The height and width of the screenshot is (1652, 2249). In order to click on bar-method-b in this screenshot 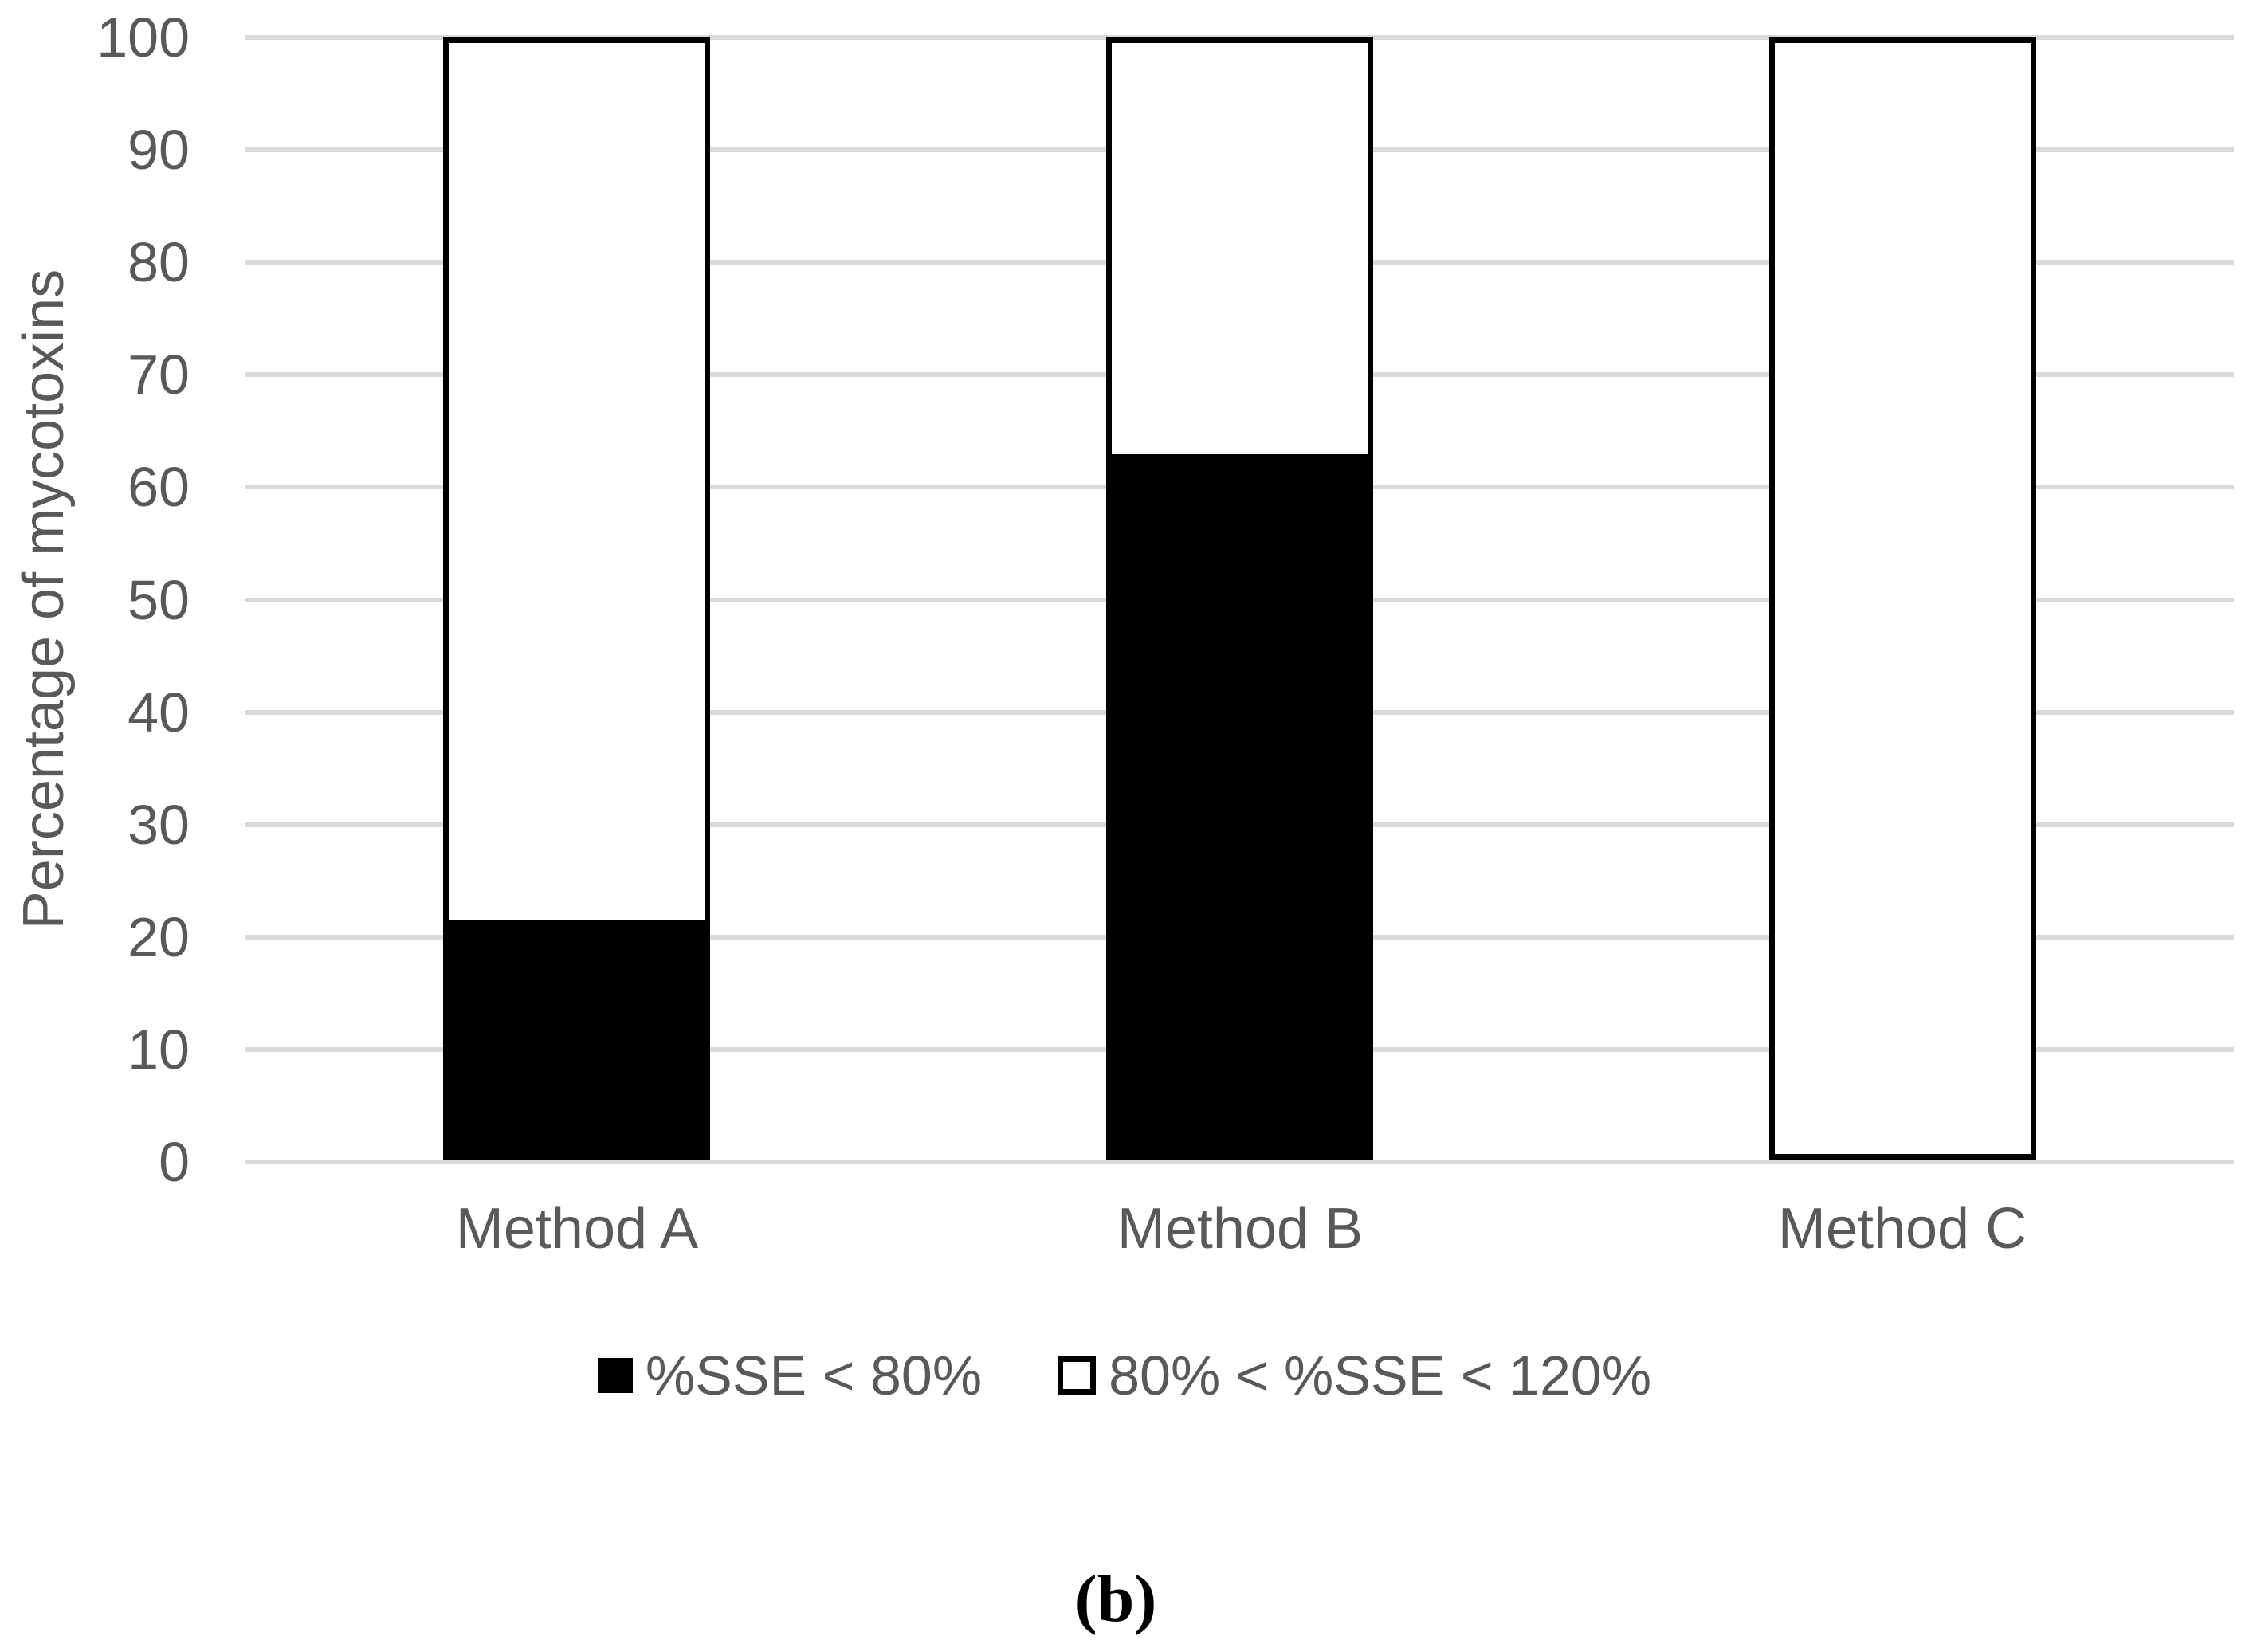, I will do `click(1239, 598)`.